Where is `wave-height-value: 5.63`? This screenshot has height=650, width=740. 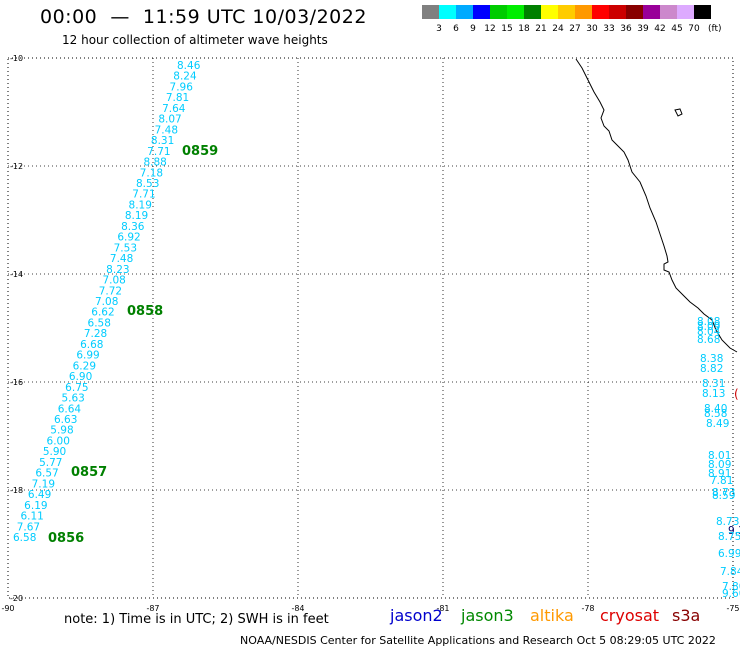 wave-height-value: 5.63 is located at coordinates (72, 399).